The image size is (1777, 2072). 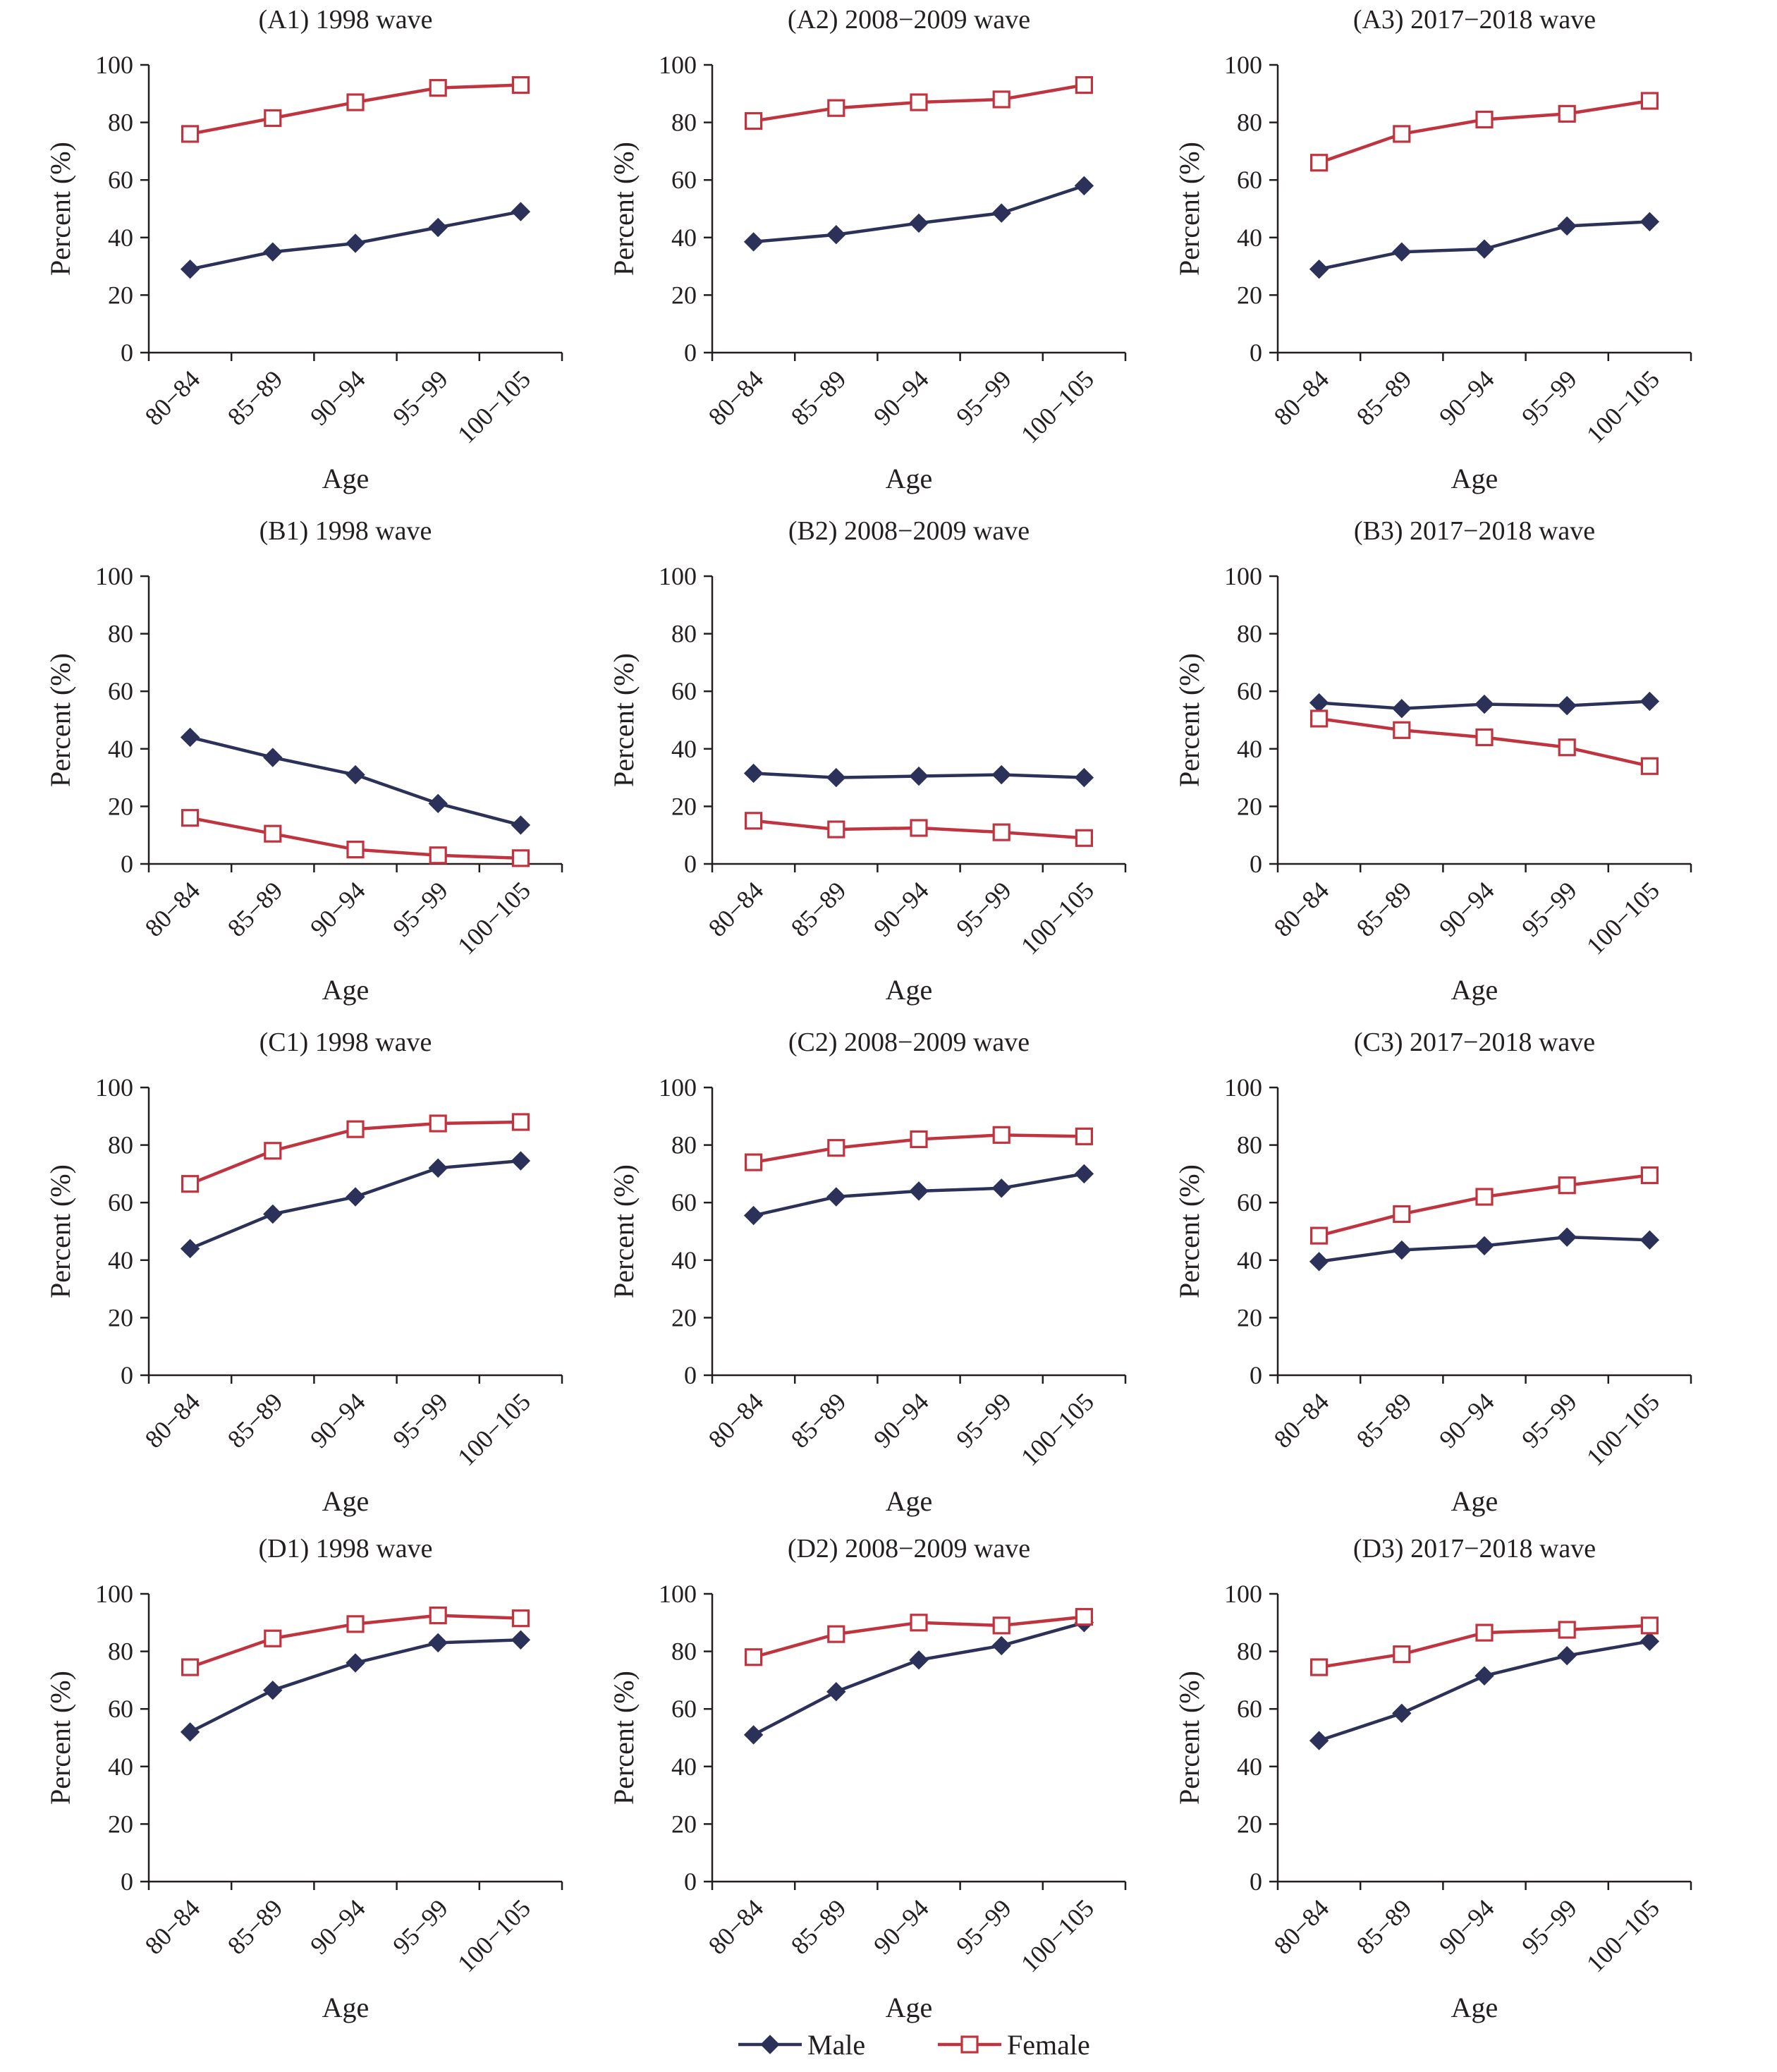 What do you see at coordinates (770, 2044) in the screenshot?
I see `legend-marker-male` at bounding box center [770, 2044].